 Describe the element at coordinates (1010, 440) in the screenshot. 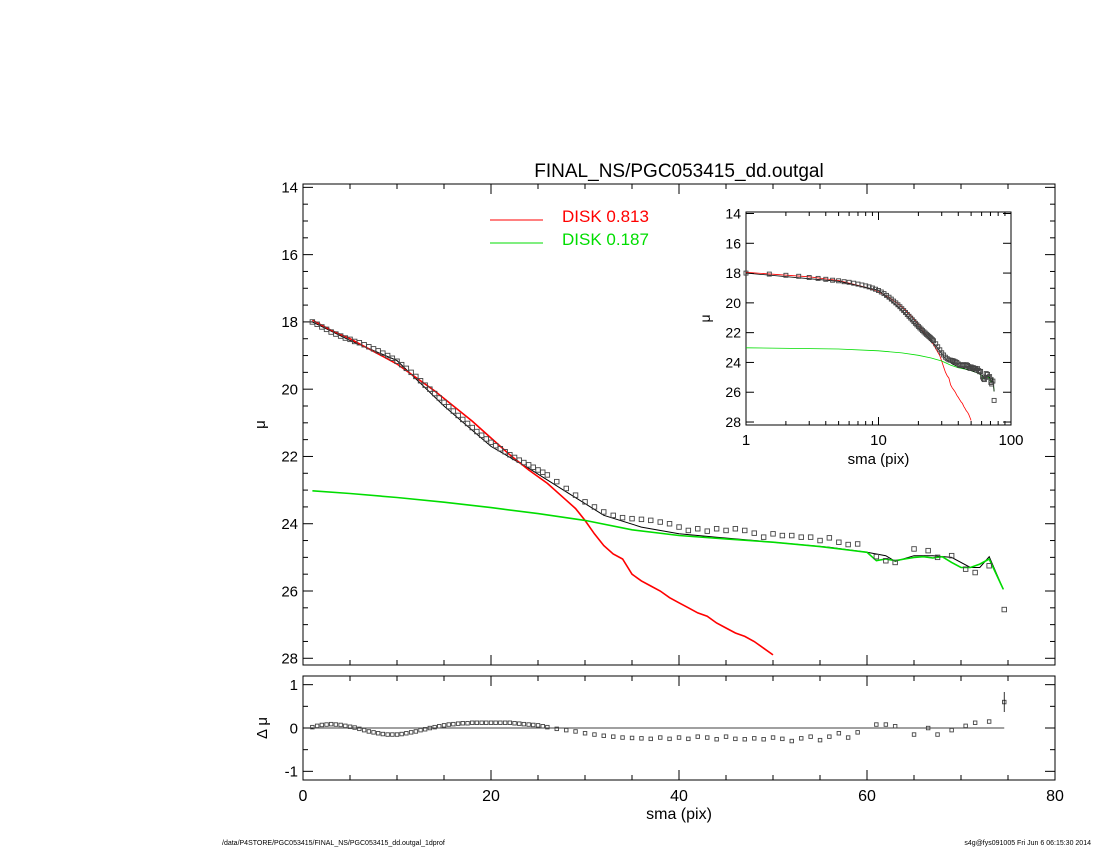

I see `inset-x-tick-label: 100` at that location.